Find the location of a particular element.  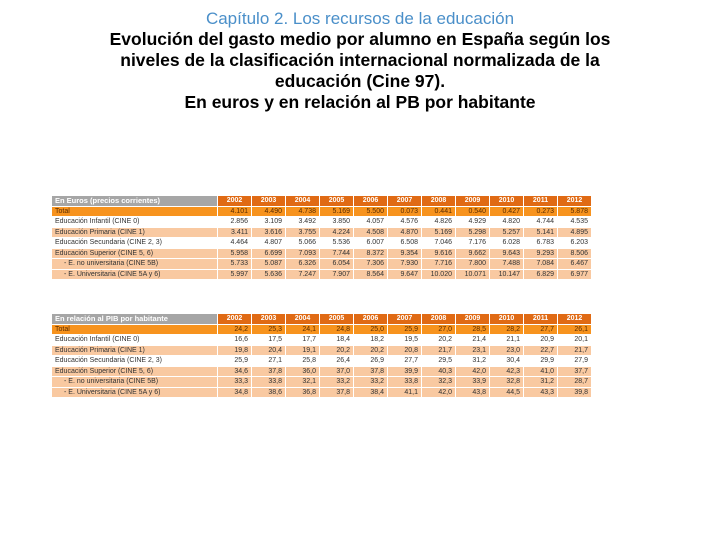

table-cell: 19,5 is located at coordinates (404, 340).